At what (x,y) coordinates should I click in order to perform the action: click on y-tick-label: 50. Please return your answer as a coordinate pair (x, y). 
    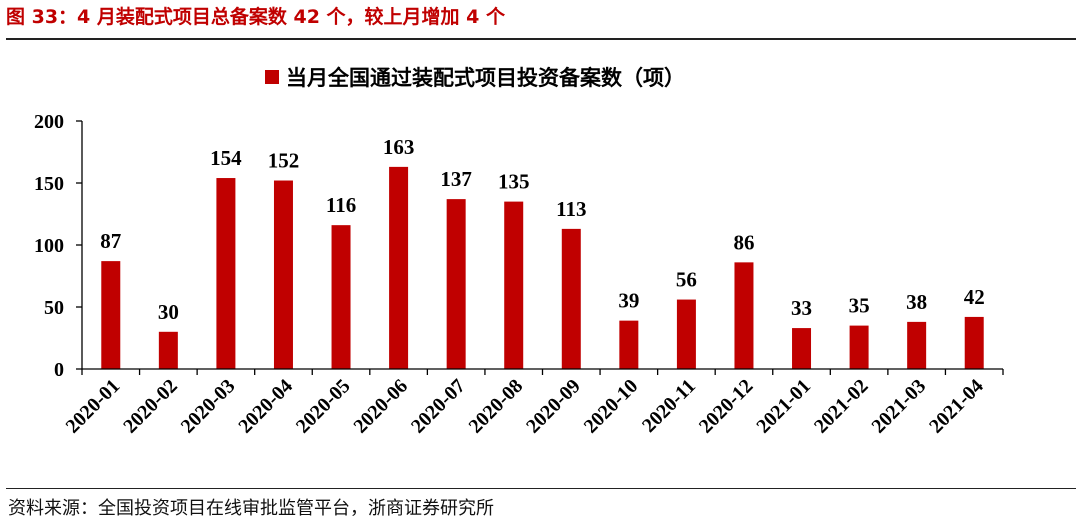
    Looking at the image, I should click on (54, 308).